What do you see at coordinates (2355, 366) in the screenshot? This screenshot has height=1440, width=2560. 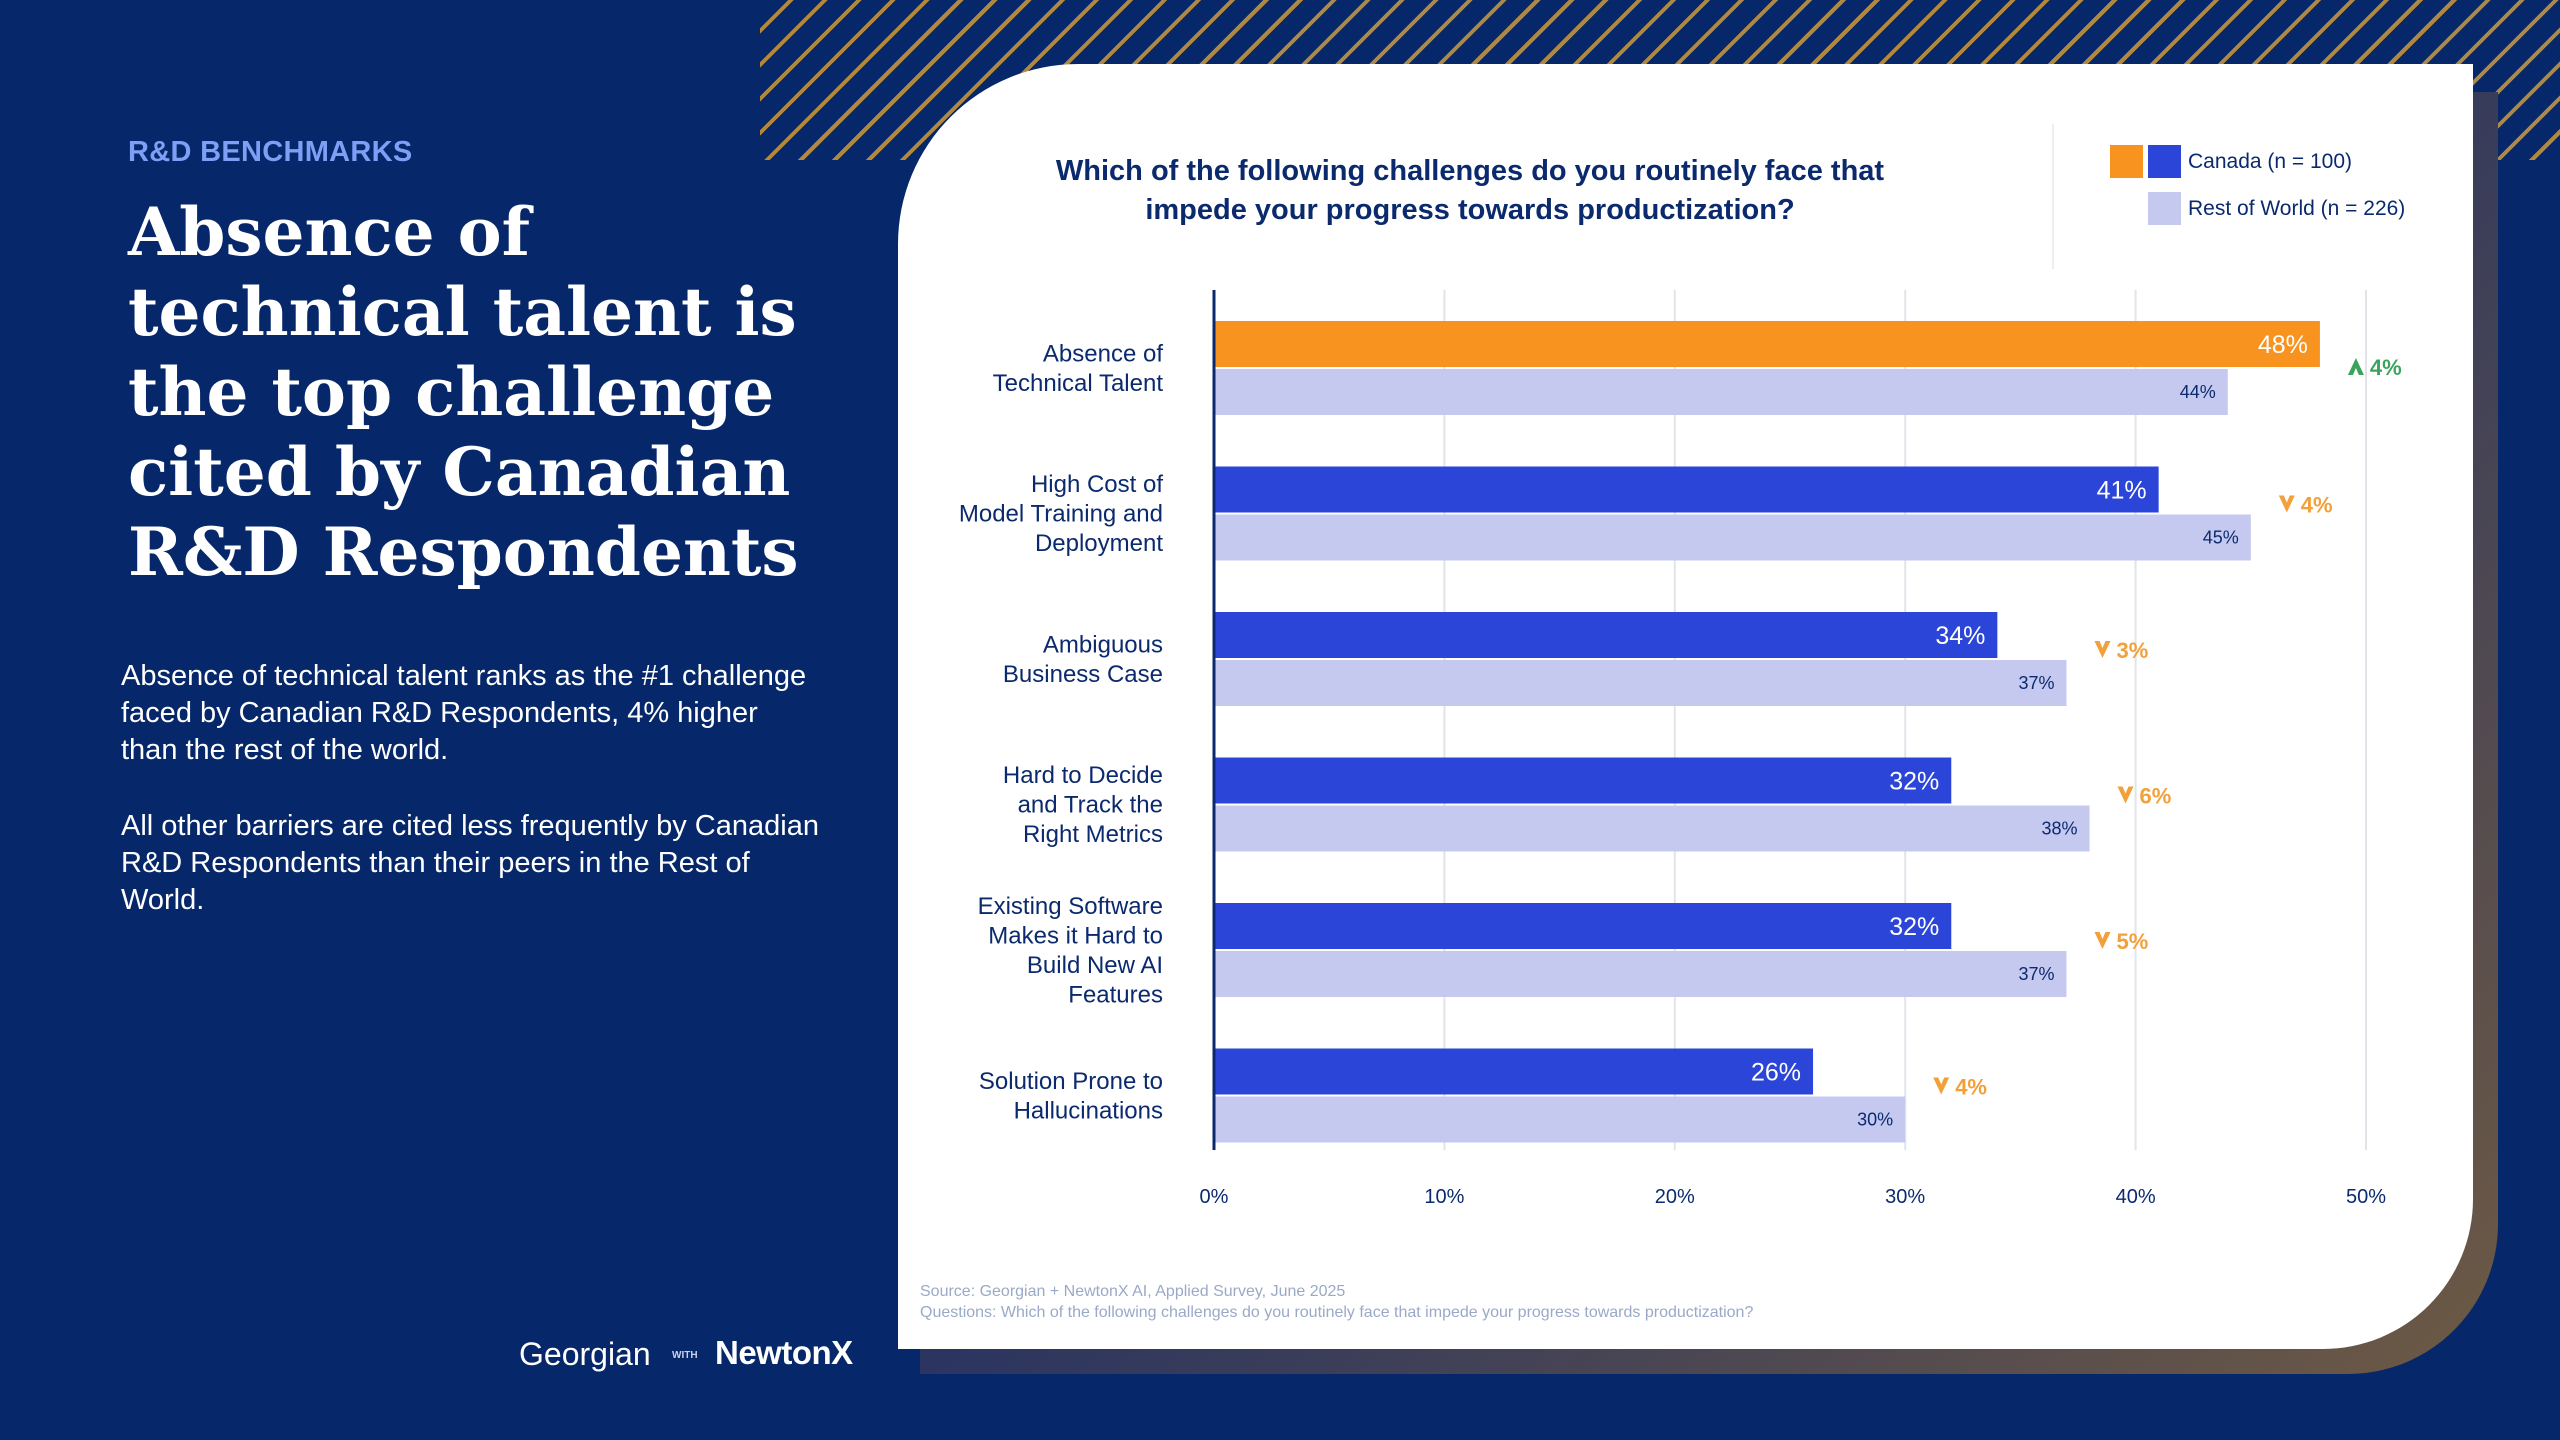 I see `arrow-up-icon` at bounding box center [2355, 366].